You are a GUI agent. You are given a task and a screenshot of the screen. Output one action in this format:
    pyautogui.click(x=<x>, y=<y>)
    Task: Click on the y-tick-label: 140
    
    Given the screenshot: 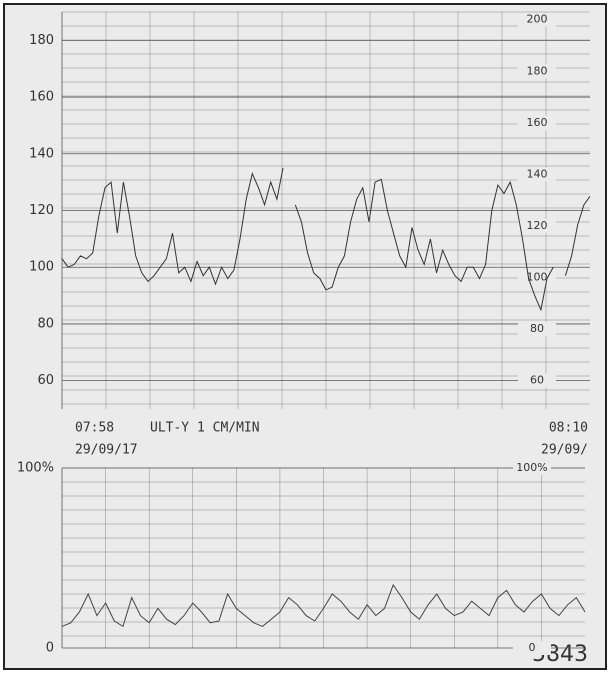 What is the action you would take?
    pyautogui.click(x=41, y=153)
    